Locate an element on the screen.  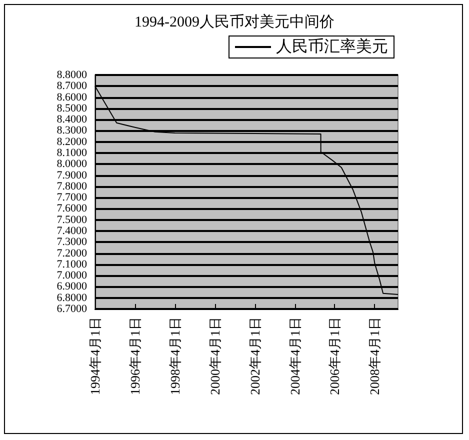
legend-label: 人民币汇率美元 is located at coordinates (332, 47).